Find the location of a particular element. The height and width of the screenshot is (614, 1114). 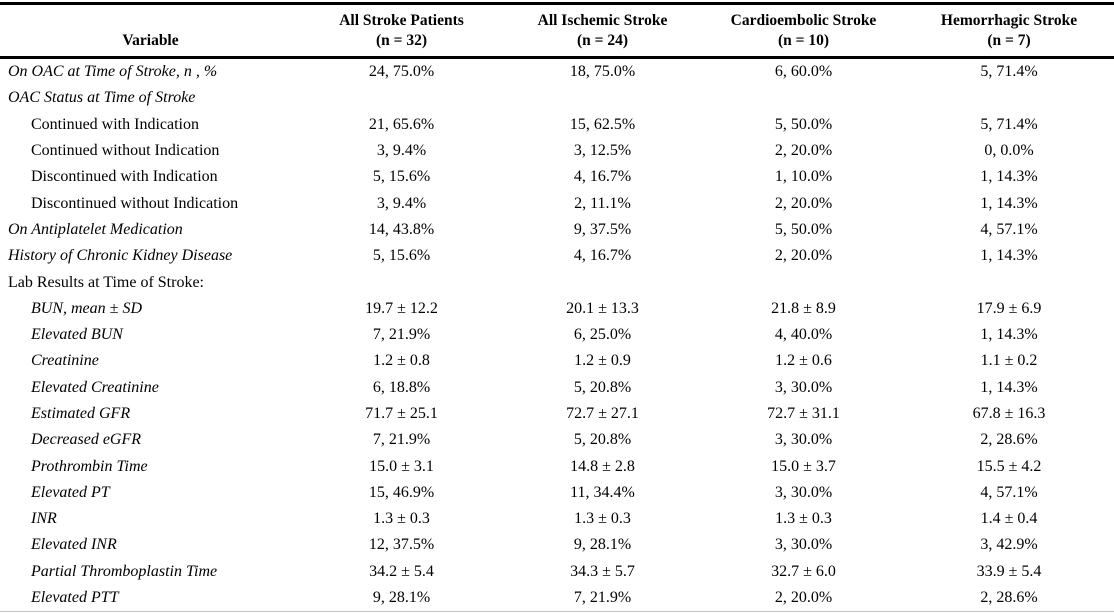

column-header-cardioembolic: Cardioembolic Stroke (n = 10) is located at coordinates (803, 31).